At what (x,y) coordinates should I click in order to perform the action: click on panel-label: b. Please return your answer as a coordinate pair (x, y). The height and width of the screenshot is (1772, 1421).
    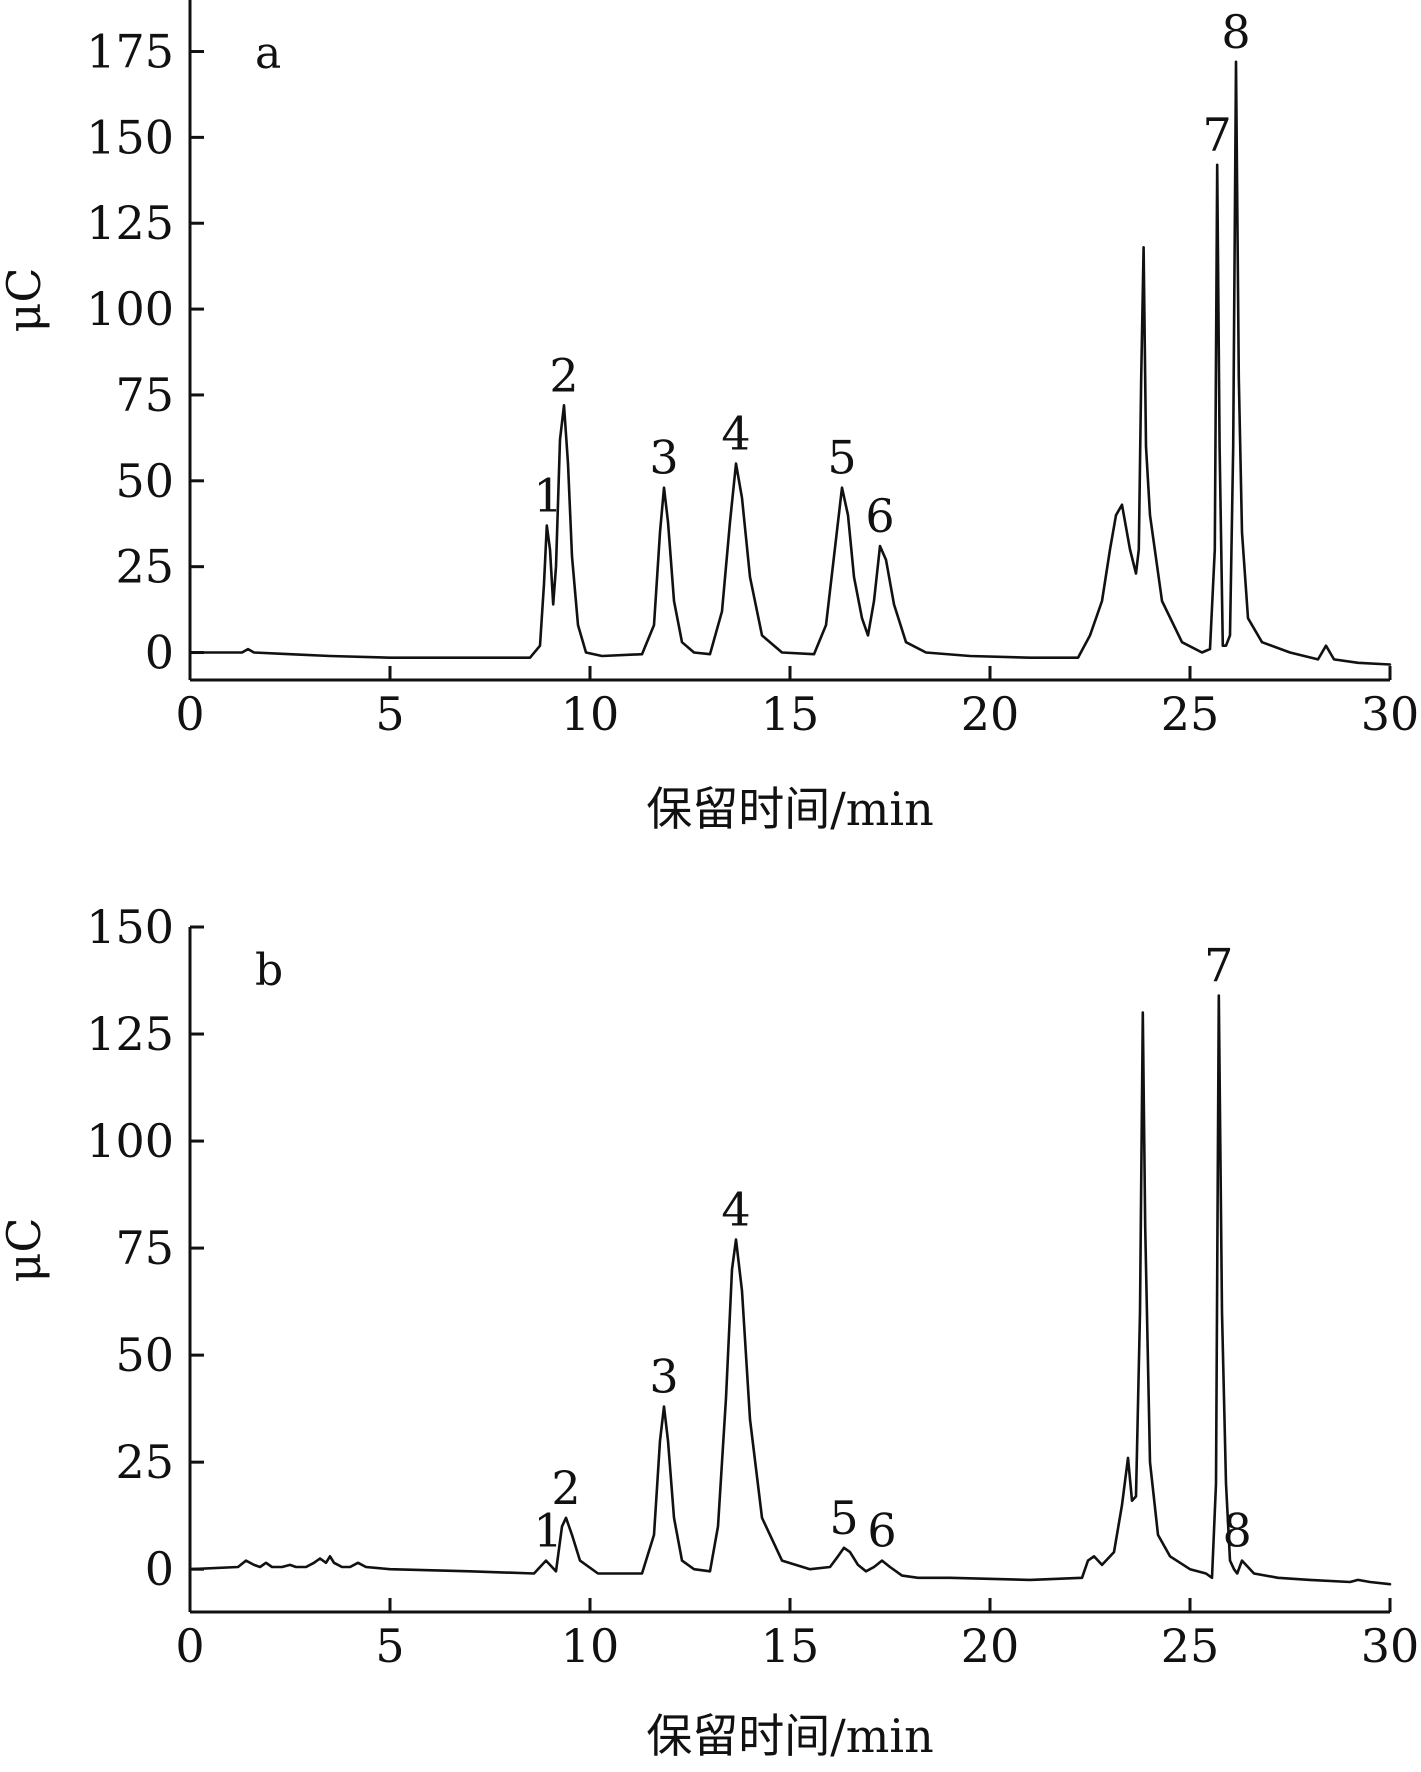
    Looking at the image, I should click on (269, 970).